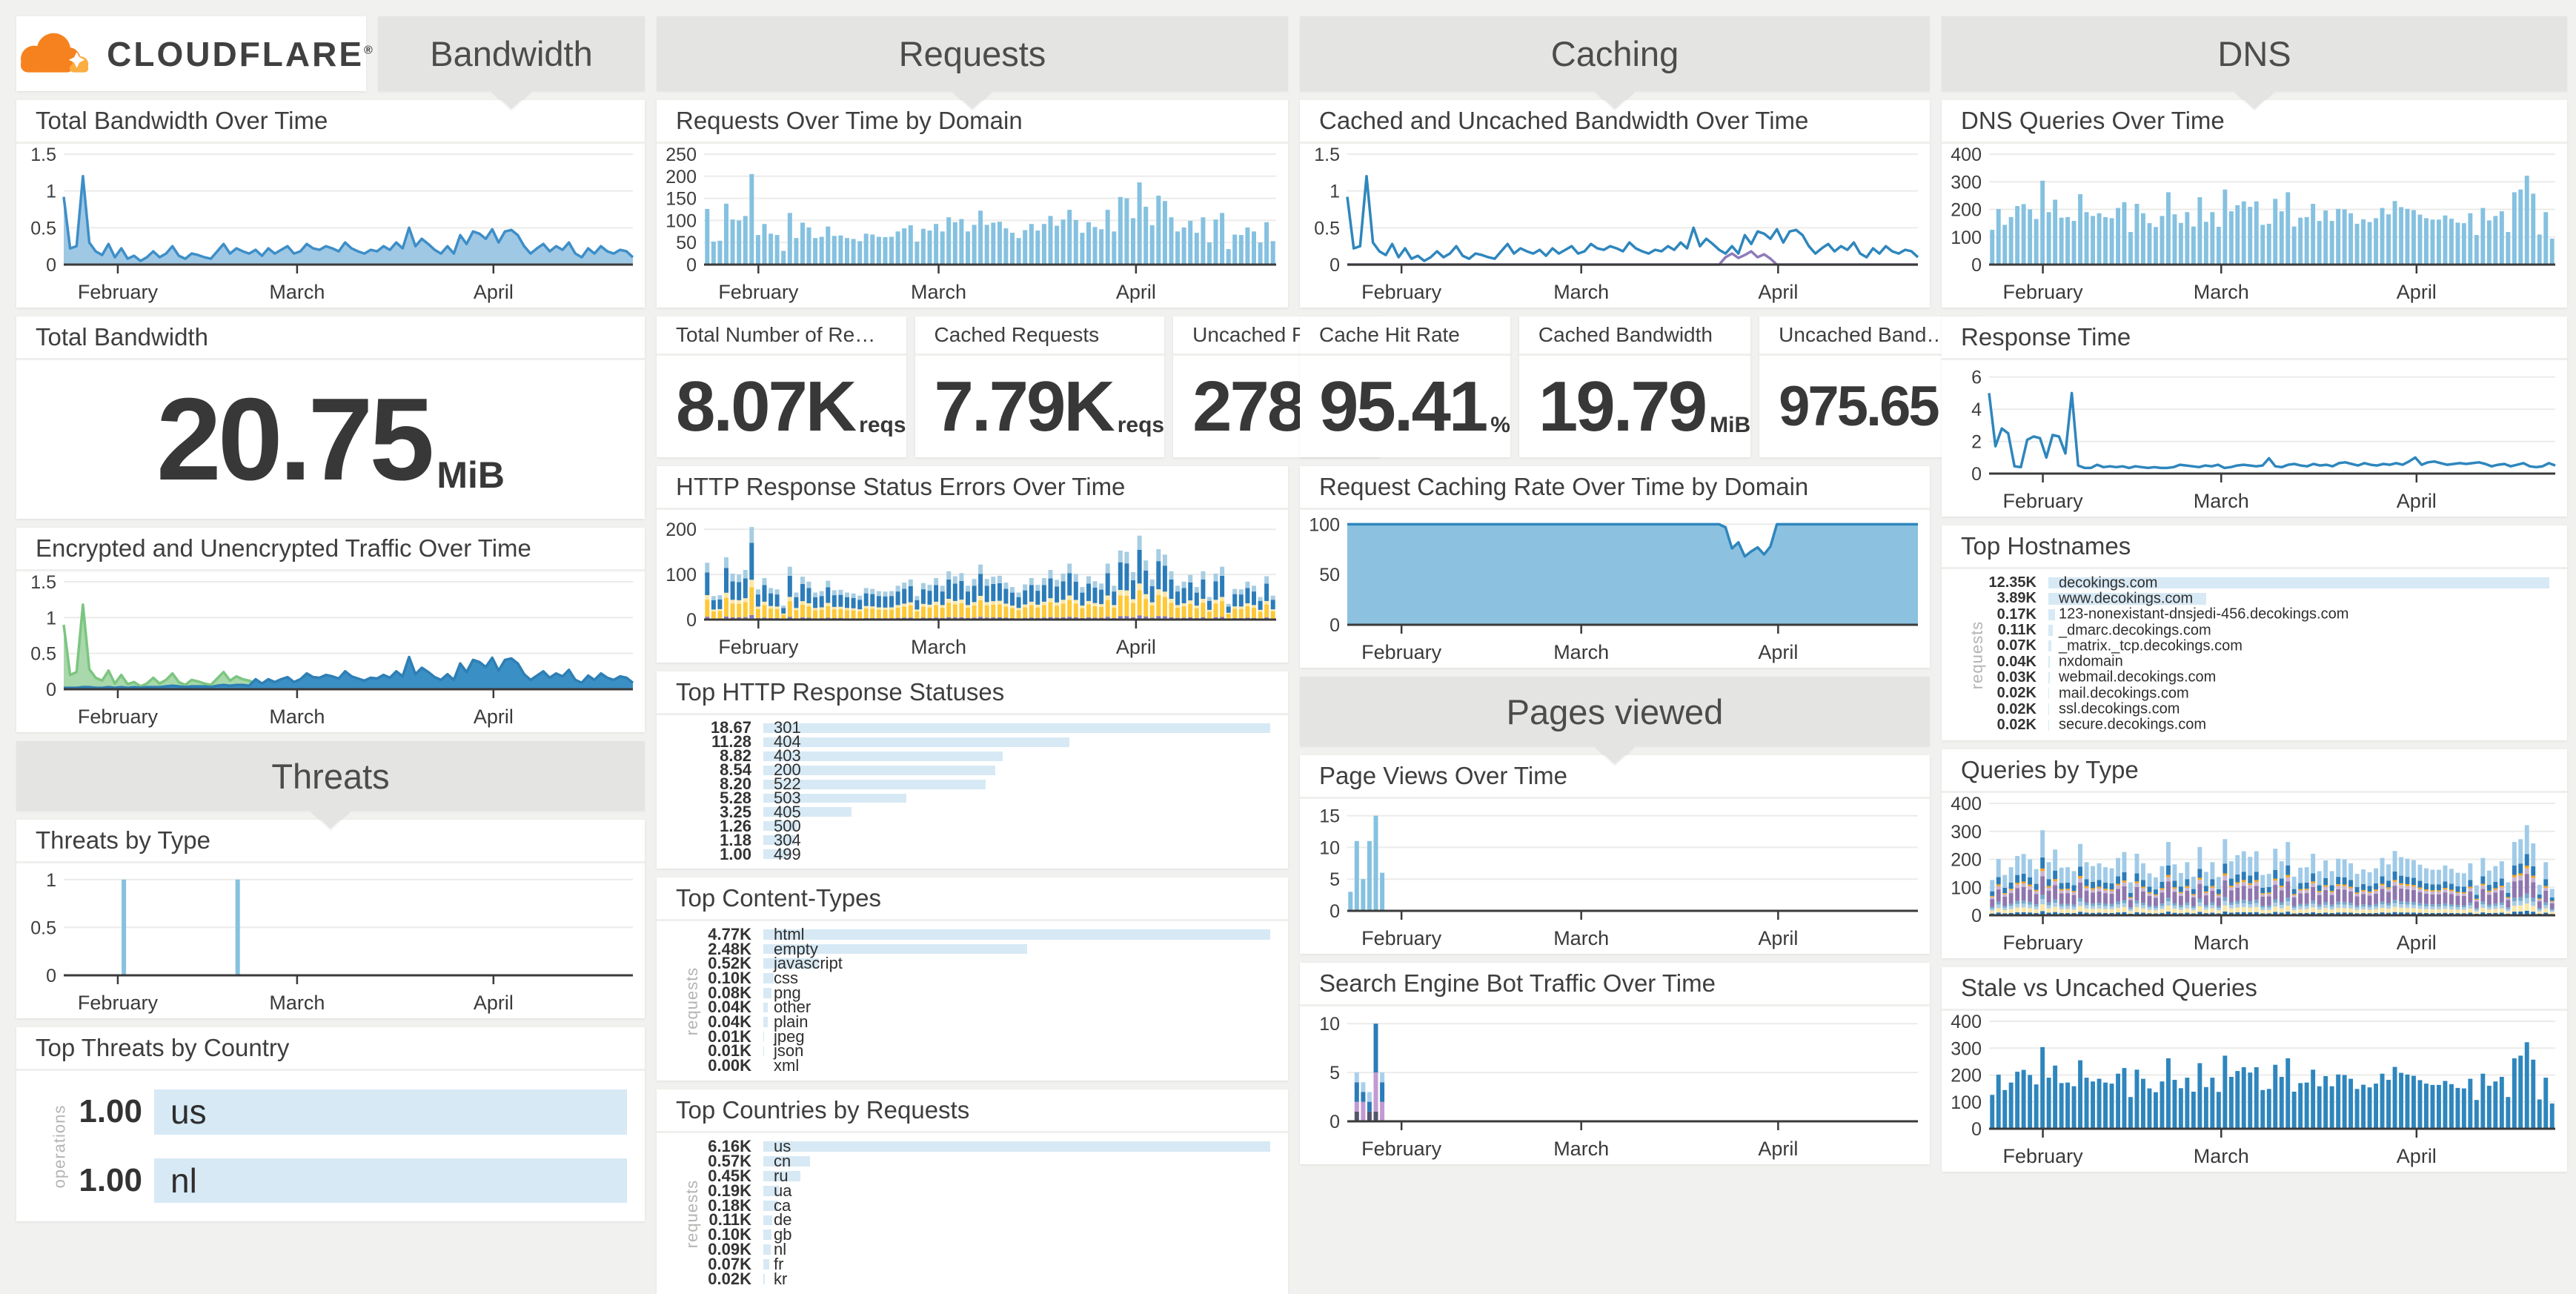 The width and height of the screenshot is (2576, 1294). Describe the element at coordinates (2245, 677) in the screenshot. I see `list-item: 0.03K webmail.decokings.com` at that location.